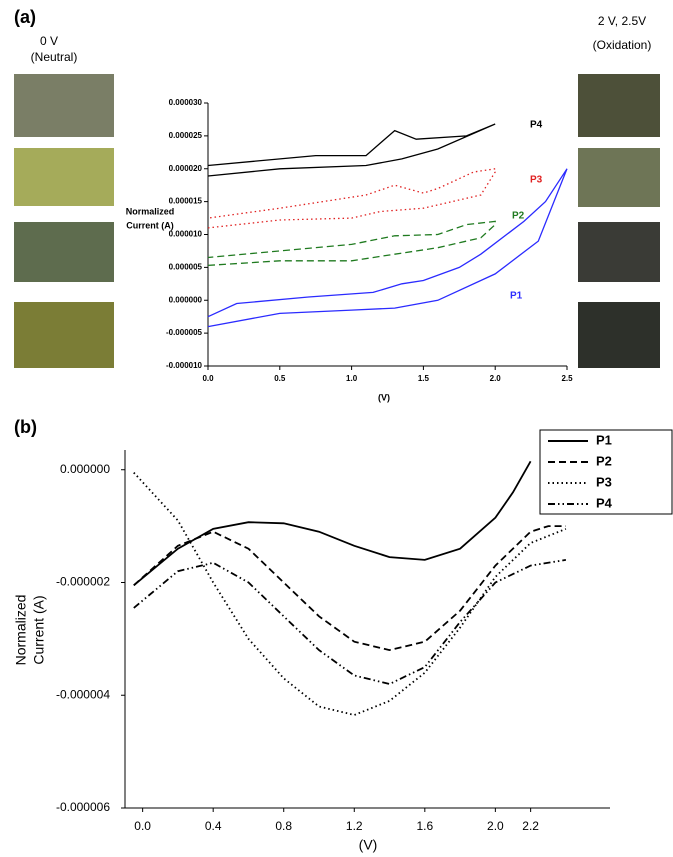 This screenshot has width=673, height=857. I want to click on panel-label: (b), so click(25, 427).